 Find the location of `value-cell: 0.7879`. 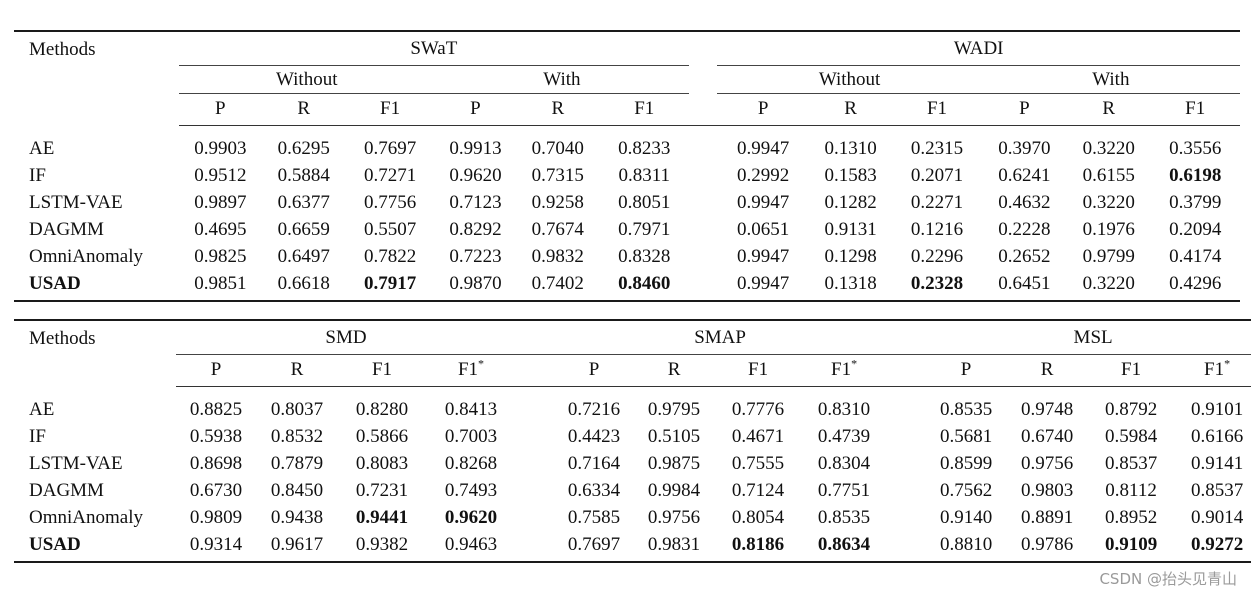

value-cell: 0.7879 is located at coordinates (297, 463).